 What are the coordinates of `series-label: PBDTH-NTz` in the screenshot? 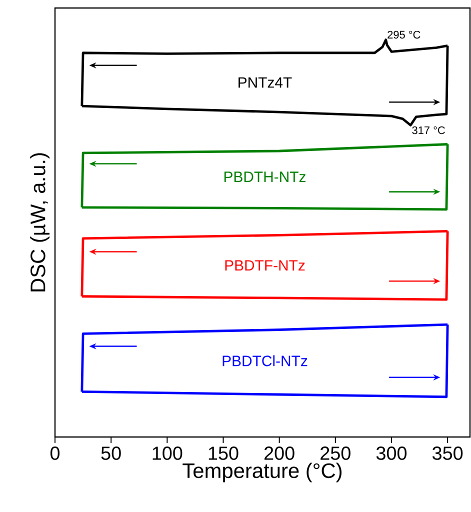 It's located at (265, 177).